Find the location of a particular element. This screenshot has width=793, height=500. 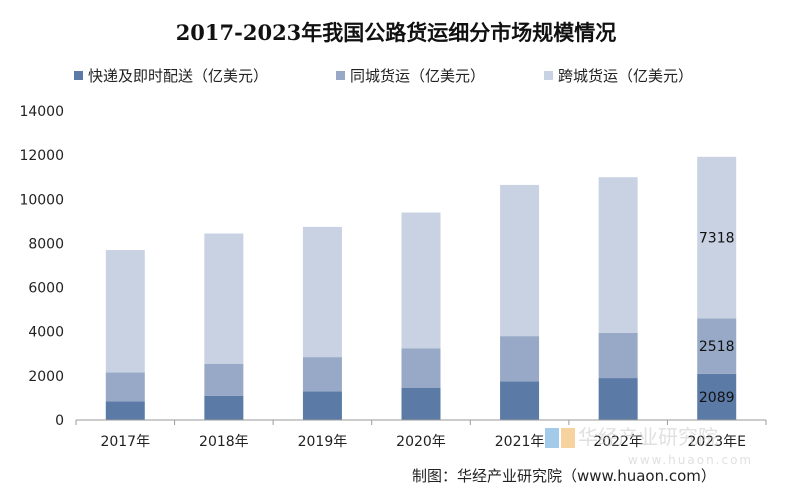

legend-label-2: 跨城货运（亿美元） is located at coordinates (625, 76).